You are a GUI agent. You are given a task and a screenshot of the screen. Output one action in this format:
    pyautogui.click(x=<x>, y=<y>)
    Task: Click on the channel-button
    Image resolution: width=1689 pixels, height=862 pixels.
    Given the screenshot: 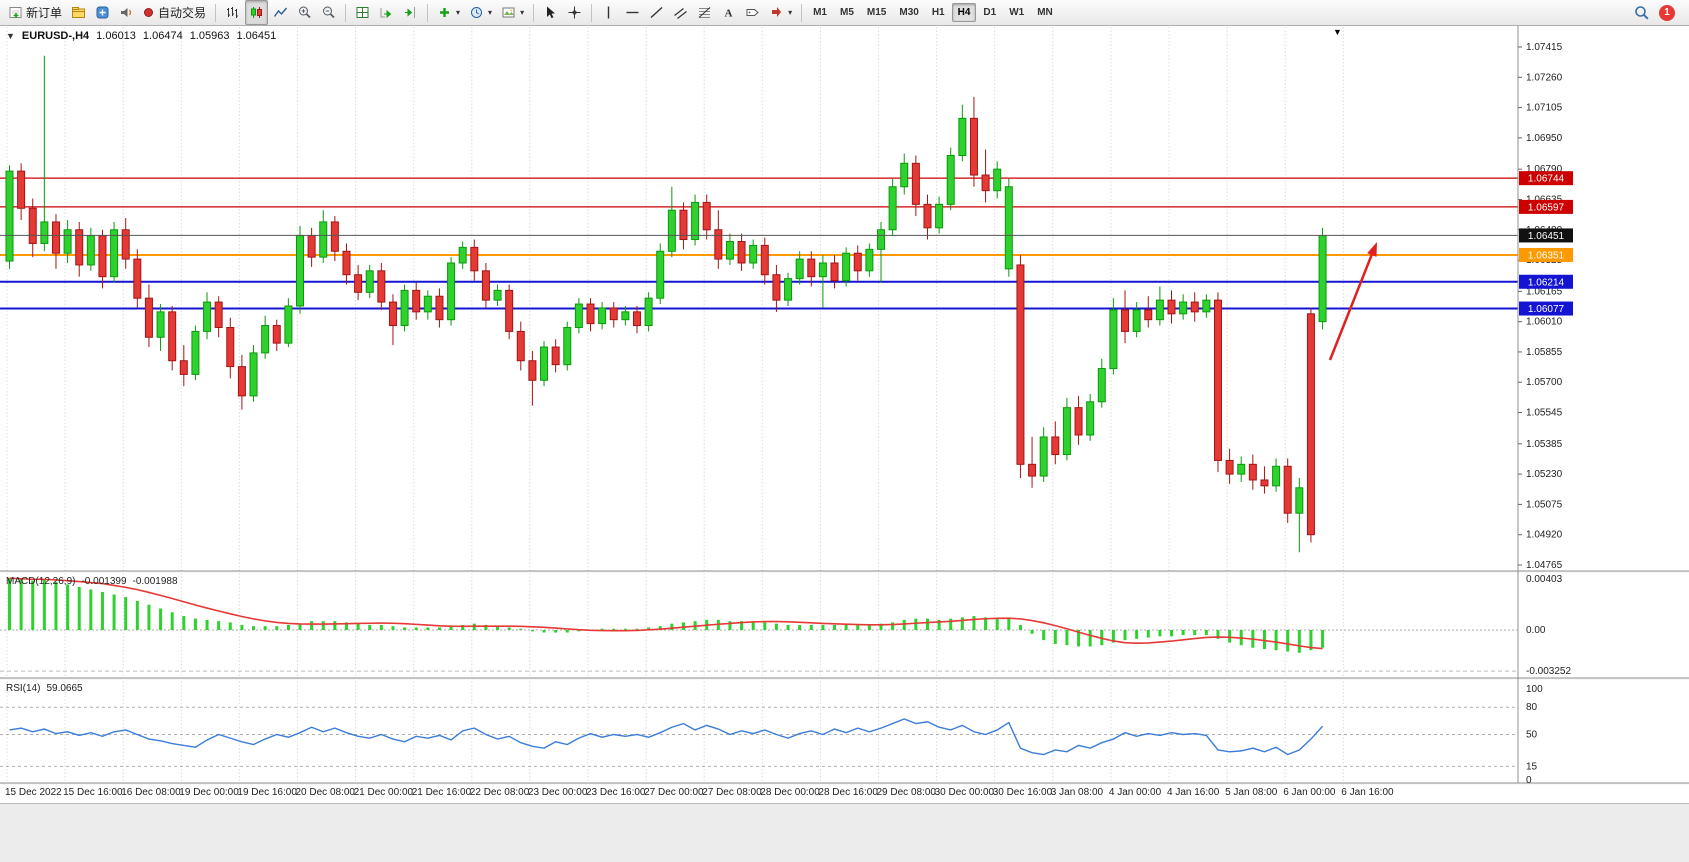 What is the action you would take?
    pyautogui.click(x=680, y=12)
    